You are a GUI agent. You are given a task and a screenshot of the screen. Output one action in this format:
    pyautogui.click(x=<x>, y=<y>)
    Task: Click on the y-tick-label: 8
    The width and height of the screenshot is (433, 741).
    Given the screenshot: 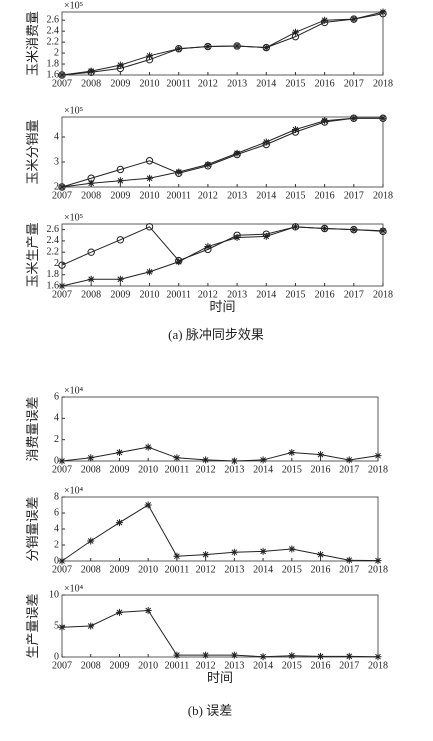 What is the action you would take?
    pyautogui.click(x=56, y=496)
    